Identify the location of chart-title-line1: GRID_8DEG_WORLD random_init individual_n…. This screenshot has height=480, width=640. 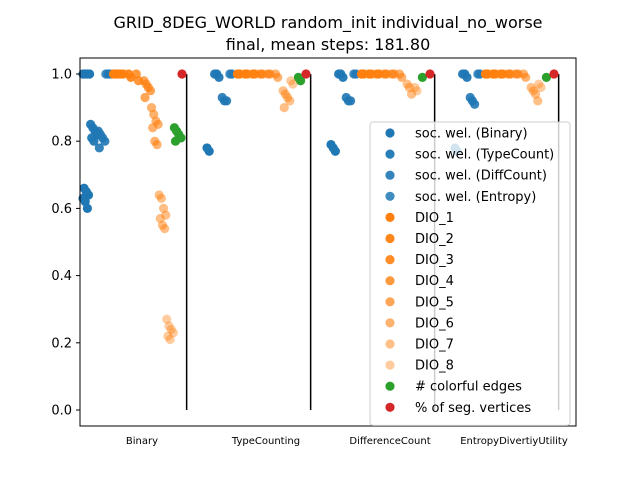
(327, 23).